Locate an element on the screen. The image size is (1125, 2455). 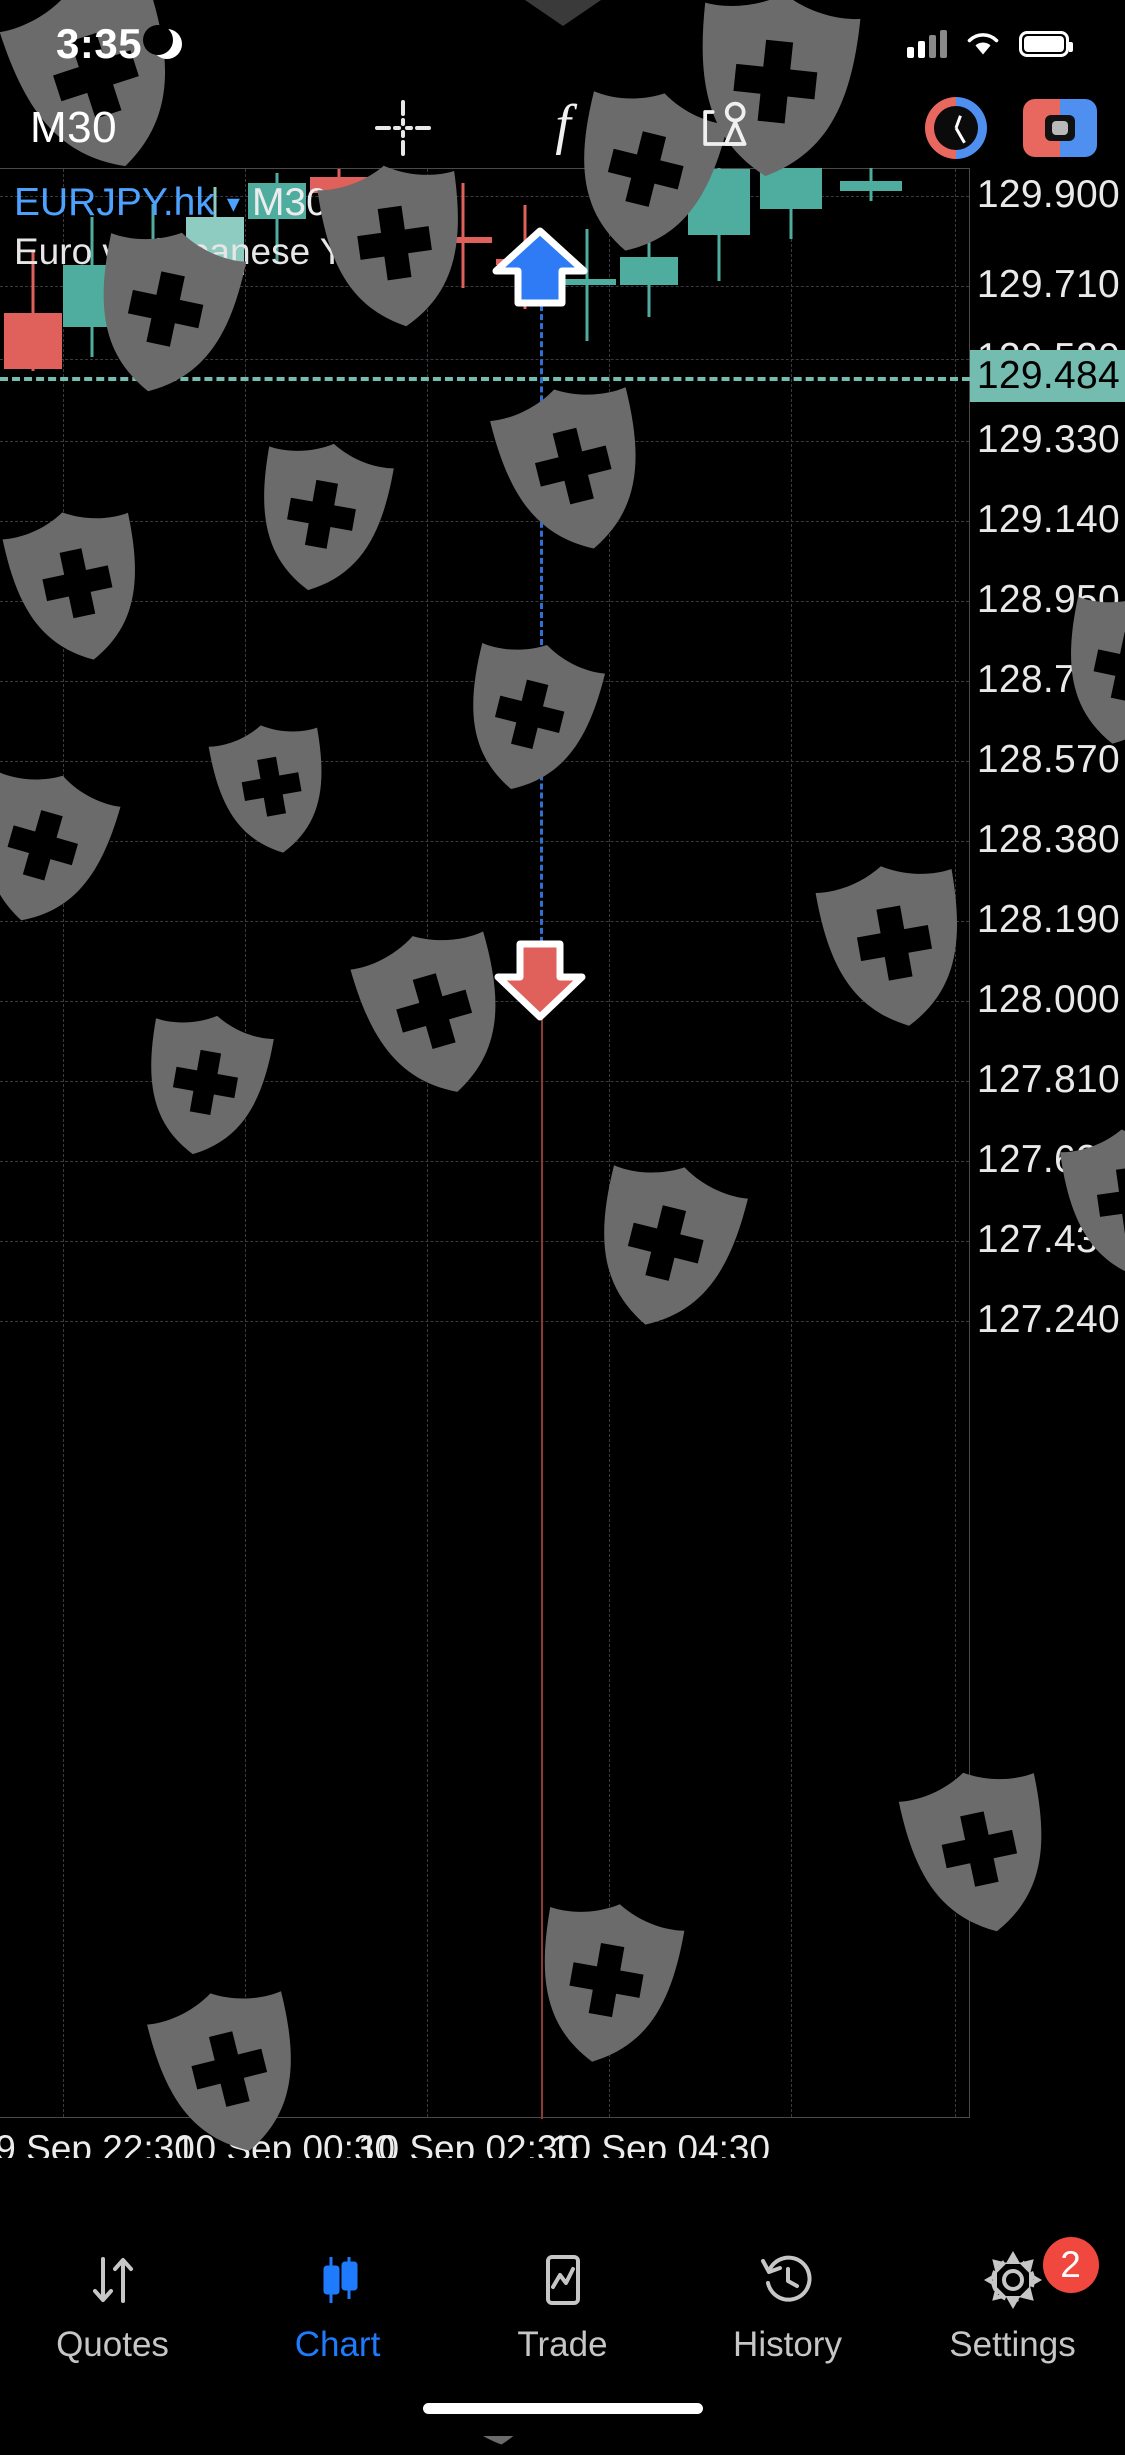
status-bar-right is located at coordinates (990, 44).